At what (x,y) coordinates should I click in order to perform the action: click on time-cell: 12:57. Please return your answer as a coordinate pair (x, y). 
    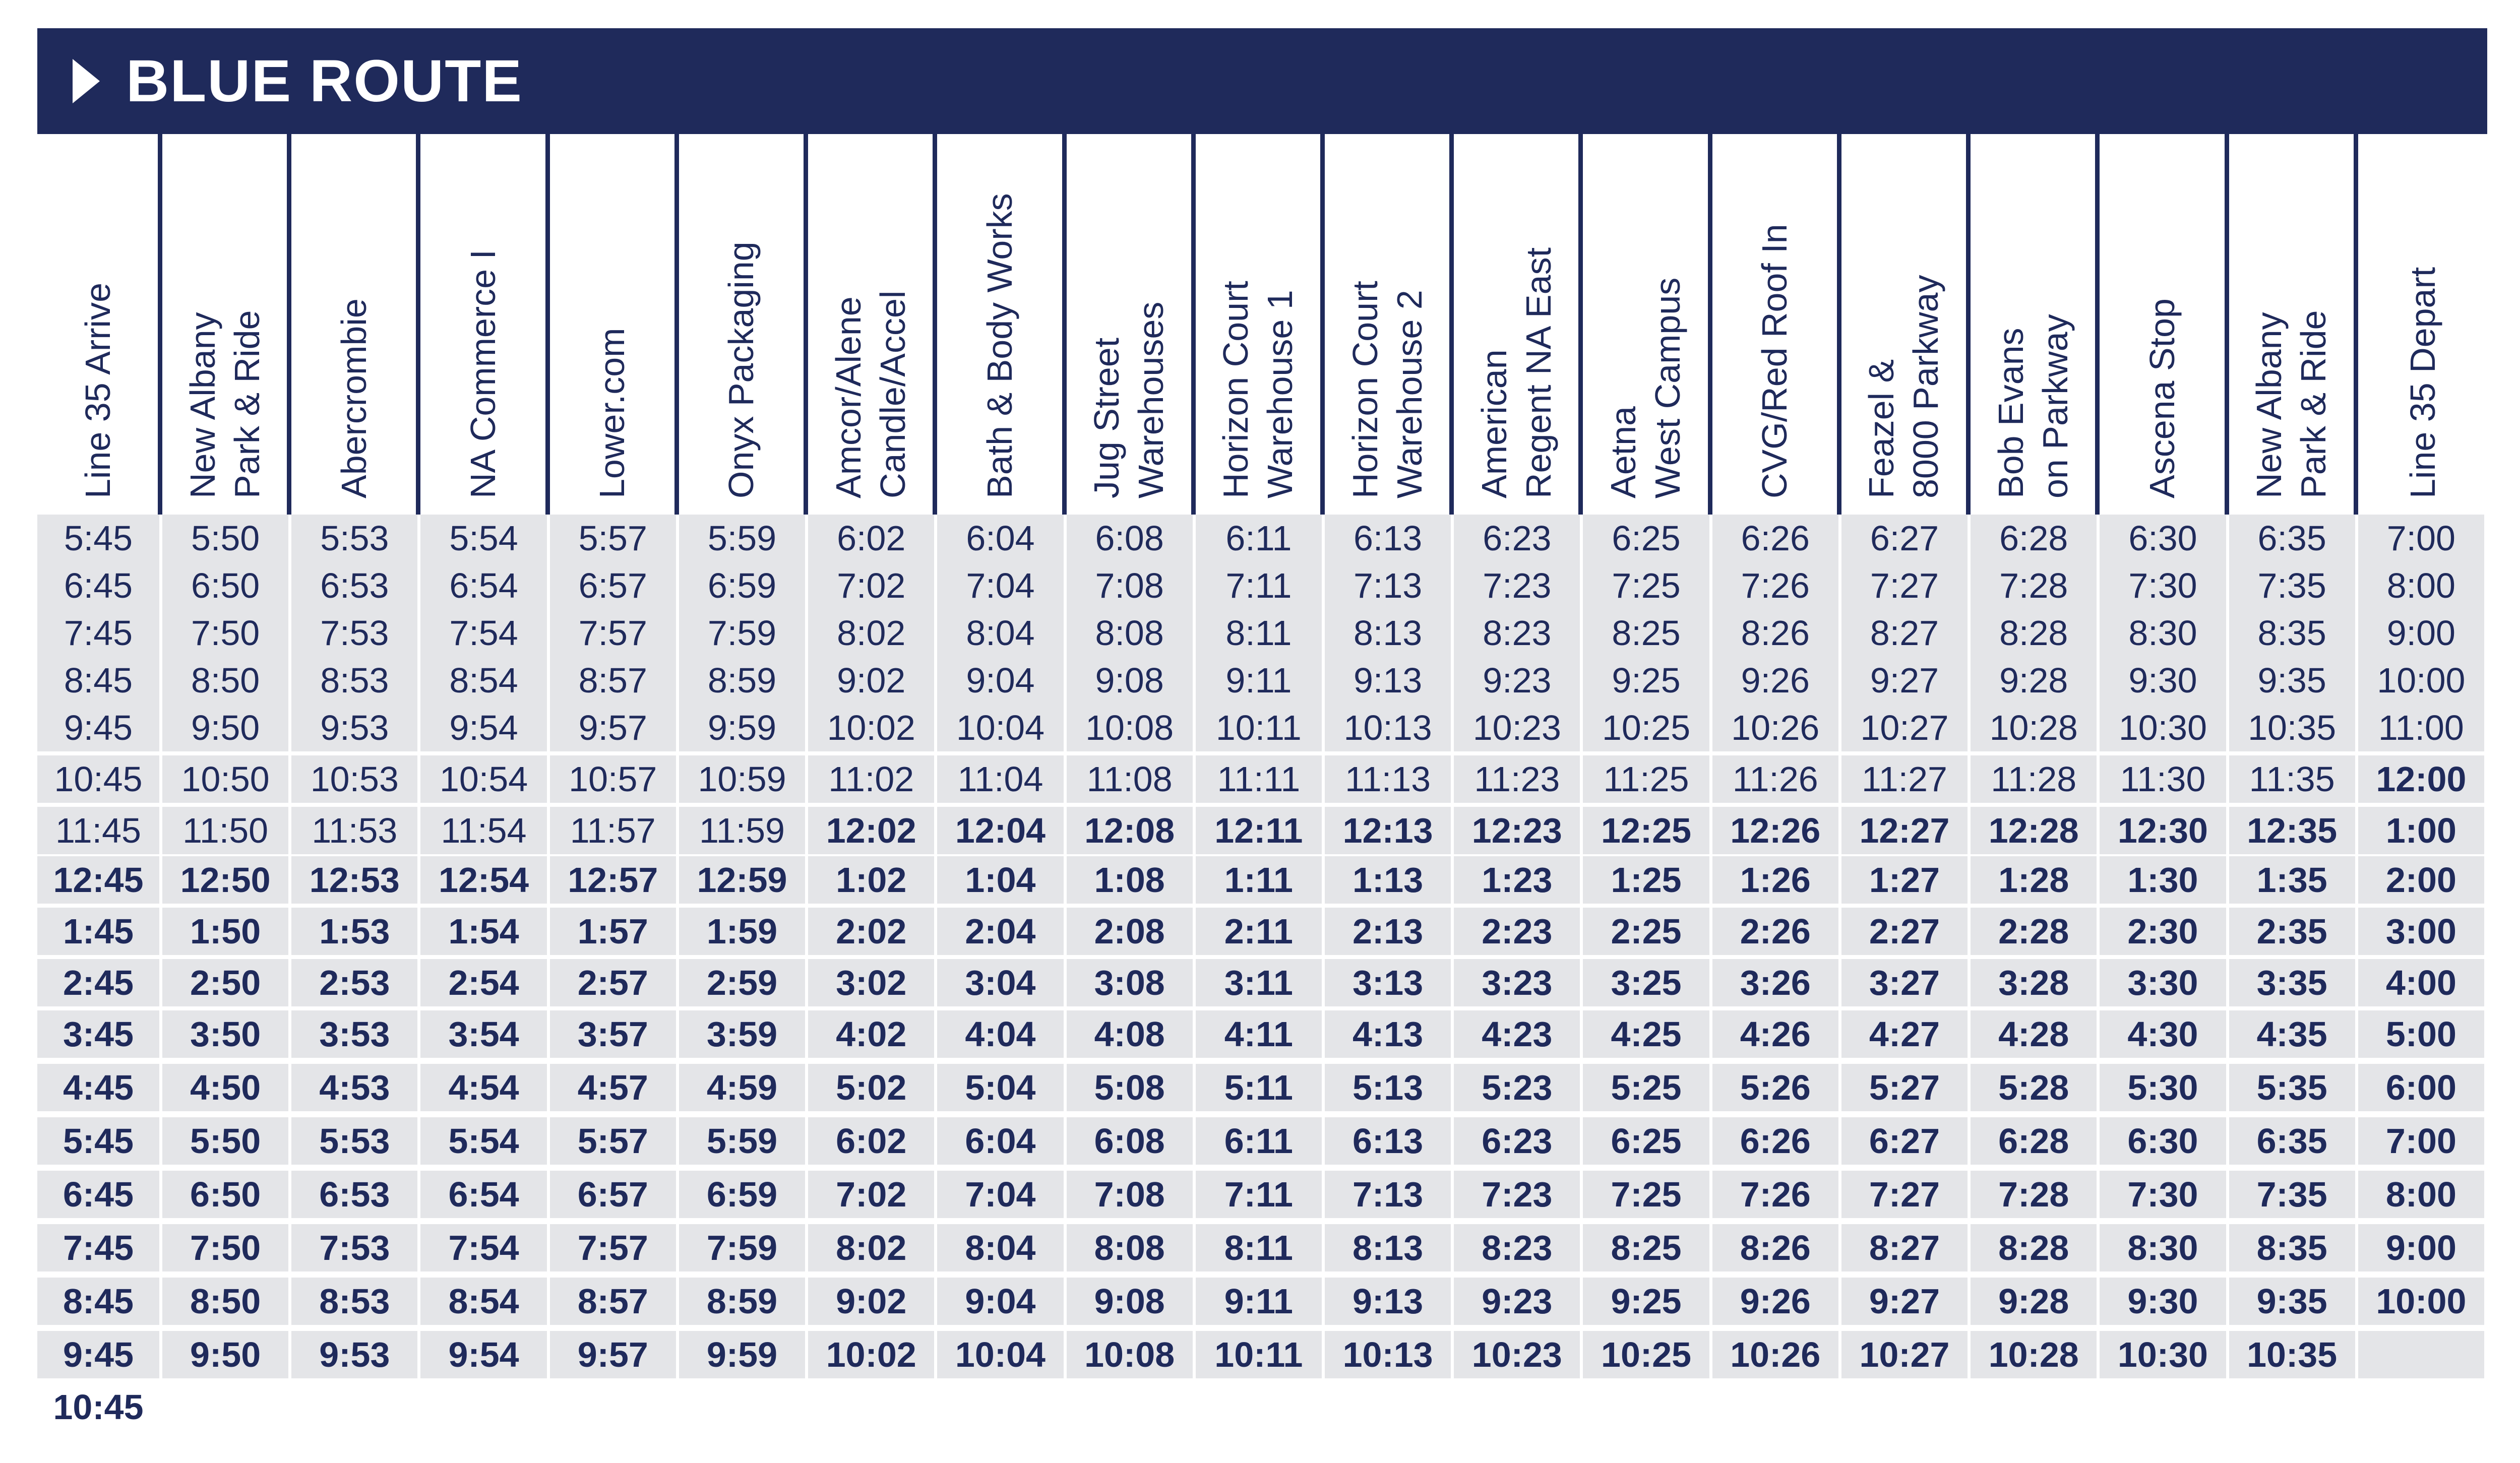
    Looking at the image, I should click on (614, 880).